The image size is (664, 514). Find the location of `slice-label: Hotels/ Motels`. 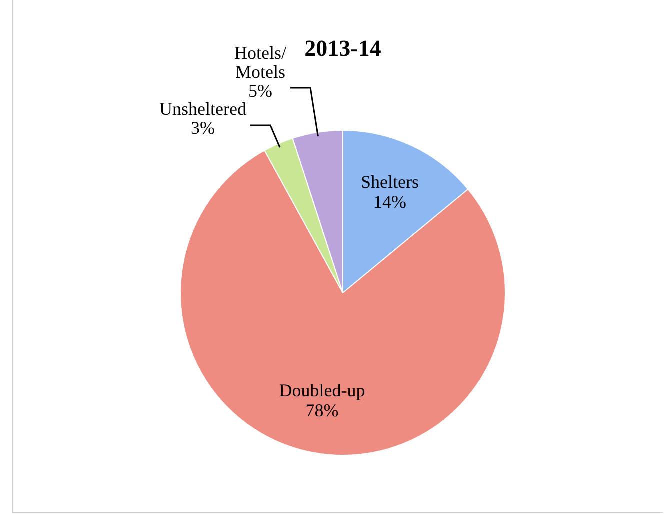

slice-label: Hotels/ Motels is located at coordinates (260, 62).